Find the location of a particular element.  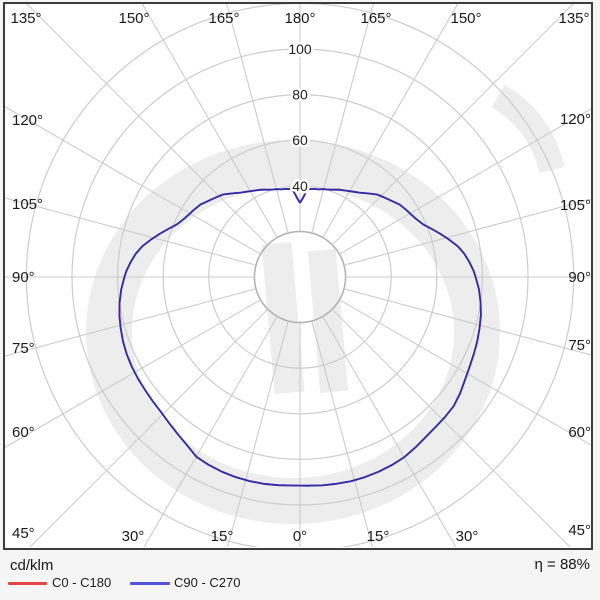

legend-line-c90-c270 is located at coordinates (150, 583).